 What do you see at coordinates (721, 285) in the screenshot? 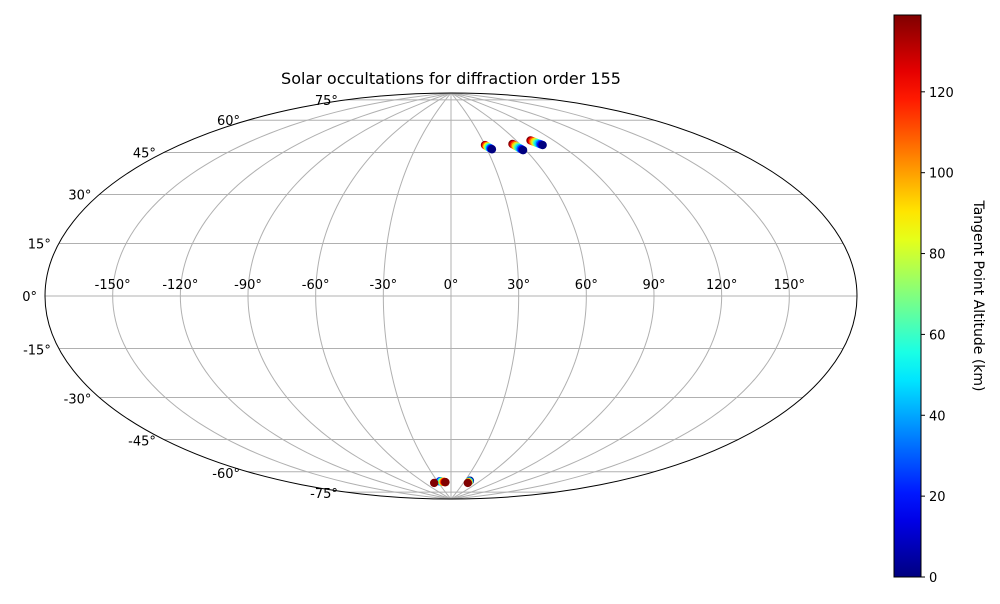
I see `longitude-tick-label: 120°` at bounding box center [721, 285].